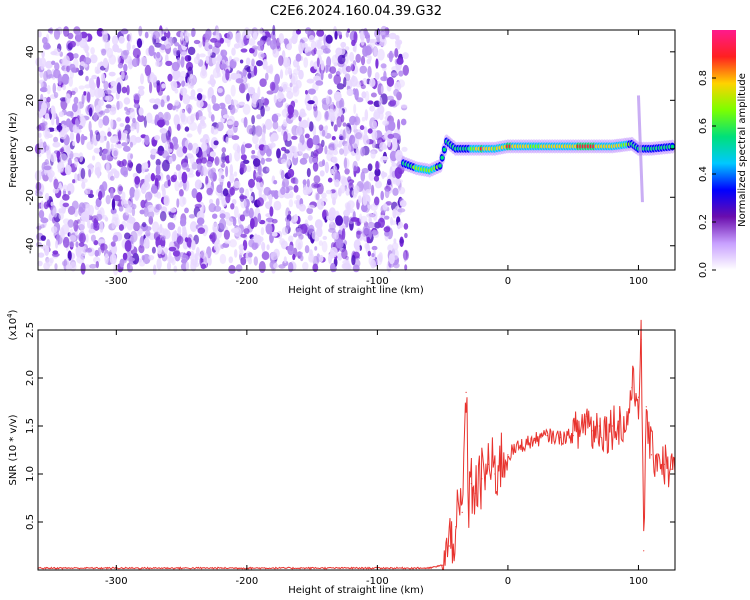  What do you see at coordinates (672, 146) in the screenshot?
I see `signal-core` at bounding box center [672, 146].